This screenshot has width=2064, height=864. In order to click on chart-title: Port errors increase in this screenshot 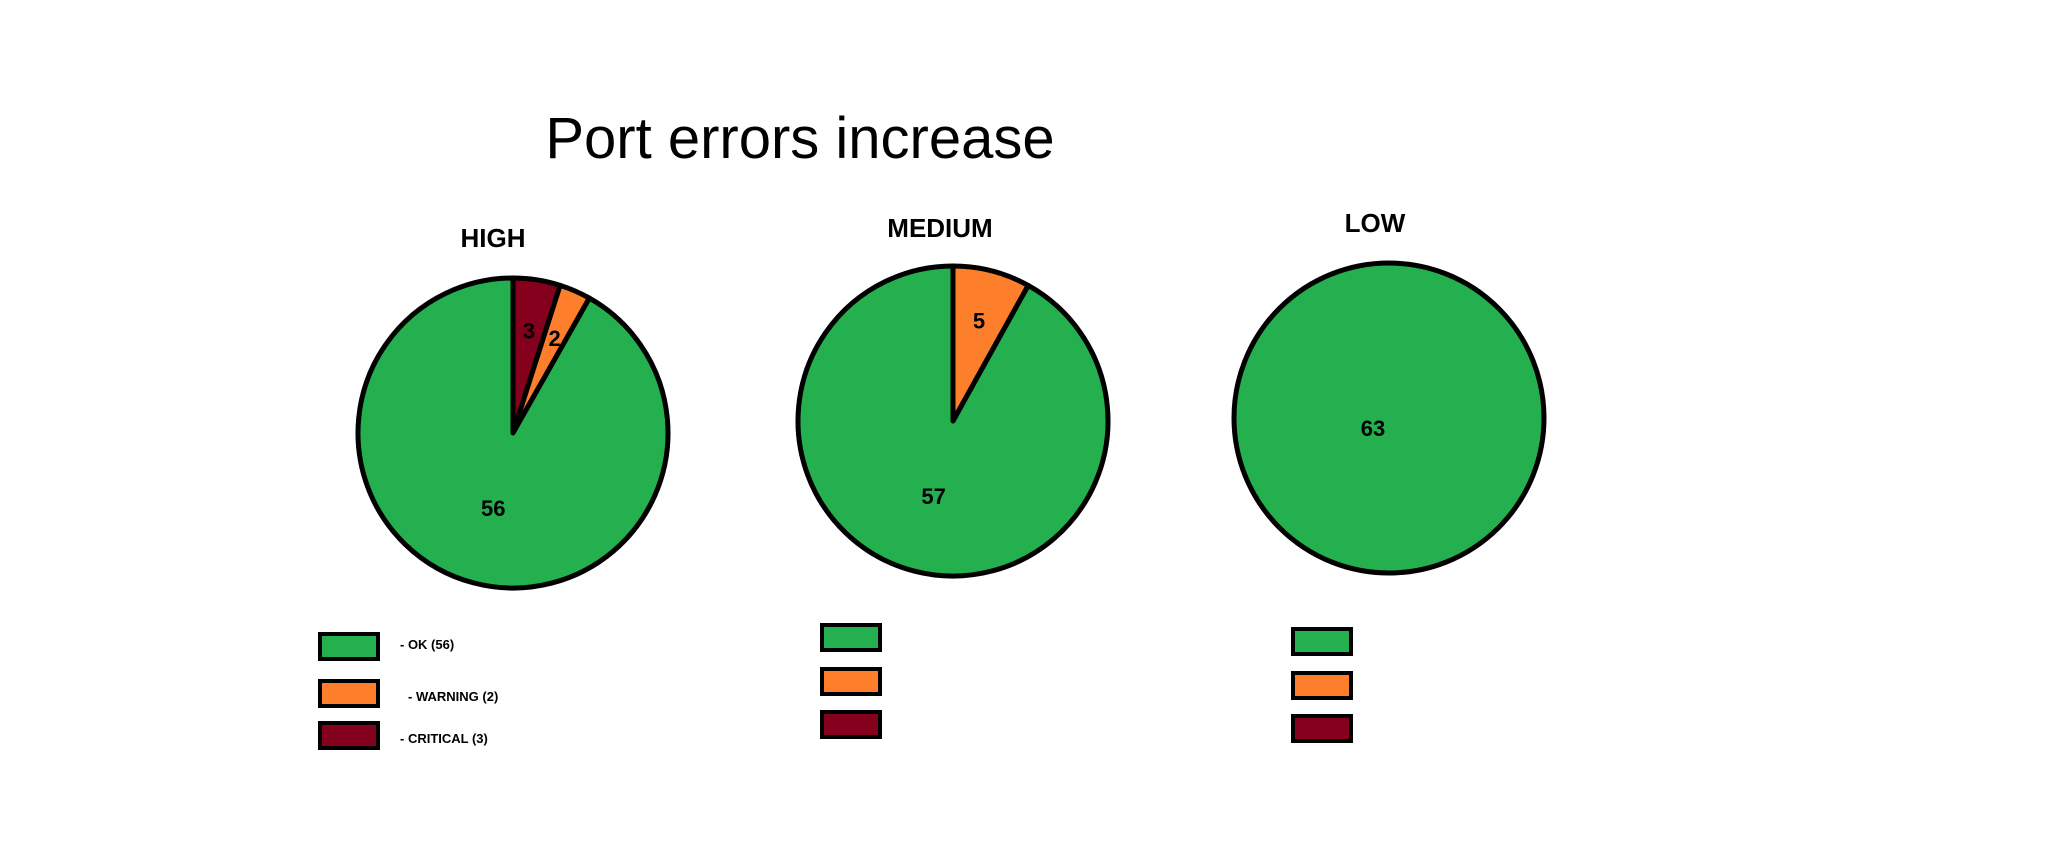, I will do `click(799, 138)`.